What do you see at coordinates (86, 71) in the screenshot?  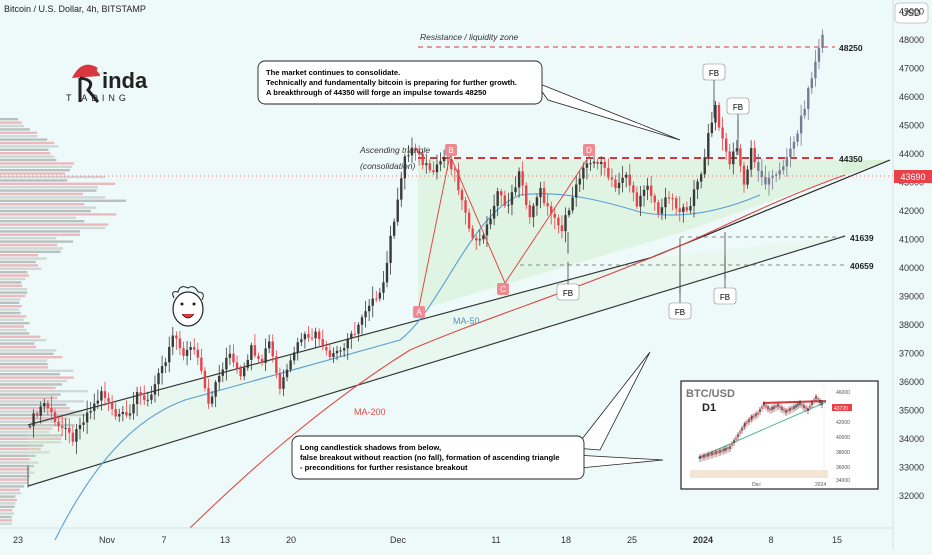 I see `santa-hat-logo-icon` at bounding box center [86, 71].